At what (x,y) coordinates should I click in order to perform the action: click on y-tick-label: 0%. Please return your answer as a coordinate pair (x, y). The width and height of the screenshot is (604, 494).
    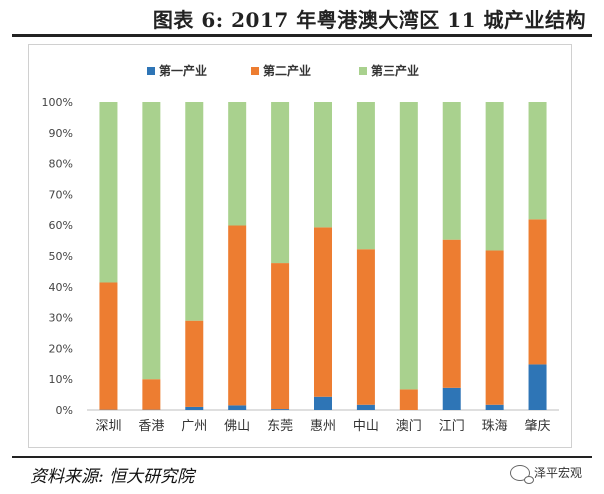
    Looking at the image, I should click on (64, 410).